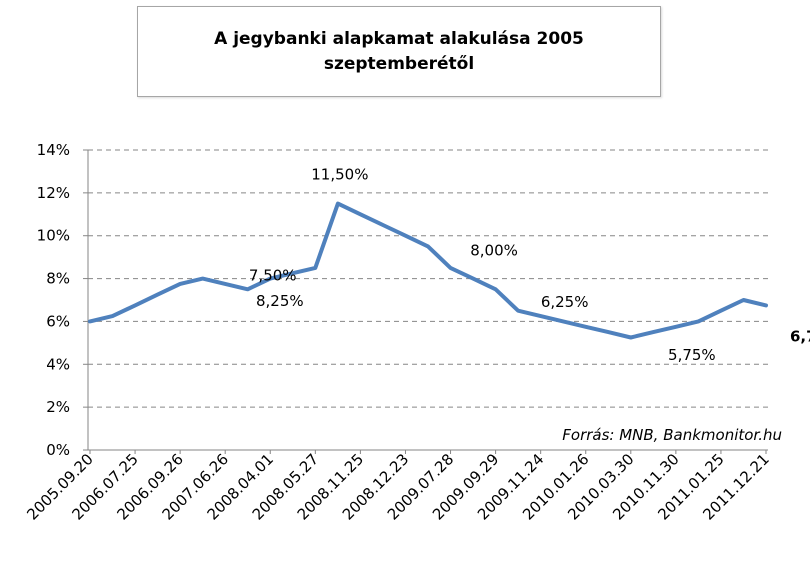  What do you see at coordinates (58, 407) in the screenshot?
I see `y-tick-label: 2%` at bounding box center [58, 407].